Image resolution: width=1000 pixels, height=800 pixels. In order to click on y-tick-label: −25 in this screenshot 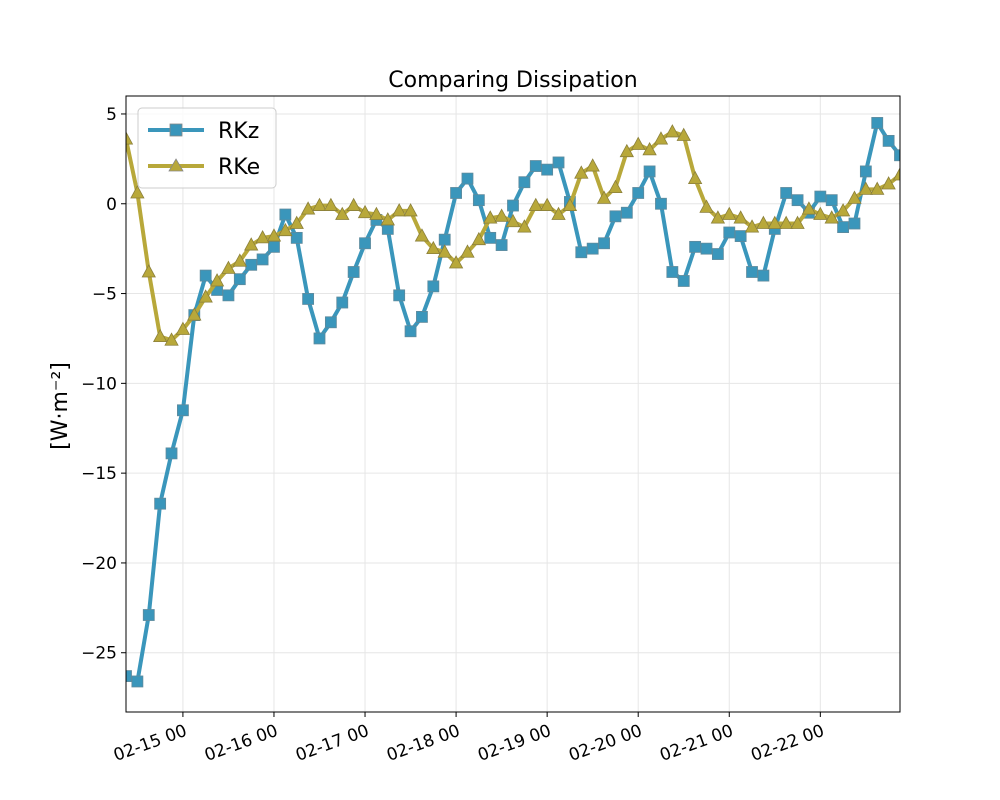, I will do `click(99, 654)`.